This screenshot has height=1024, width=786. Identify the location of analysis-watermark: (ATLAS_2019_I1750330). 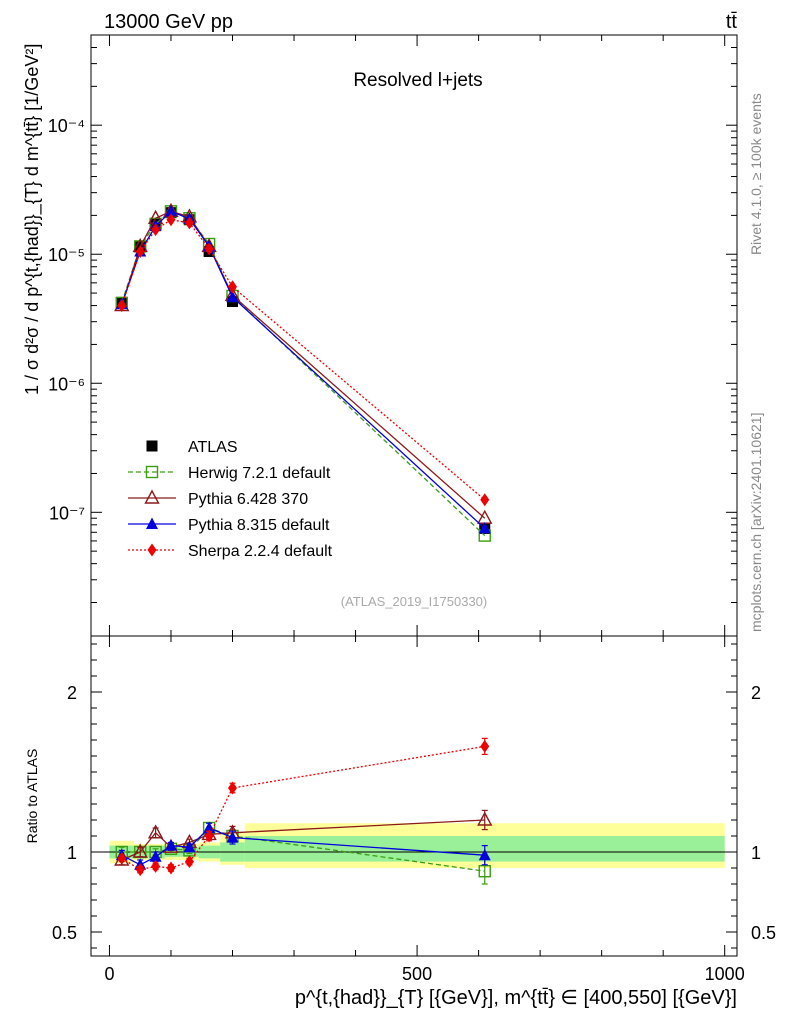
(414, 601).